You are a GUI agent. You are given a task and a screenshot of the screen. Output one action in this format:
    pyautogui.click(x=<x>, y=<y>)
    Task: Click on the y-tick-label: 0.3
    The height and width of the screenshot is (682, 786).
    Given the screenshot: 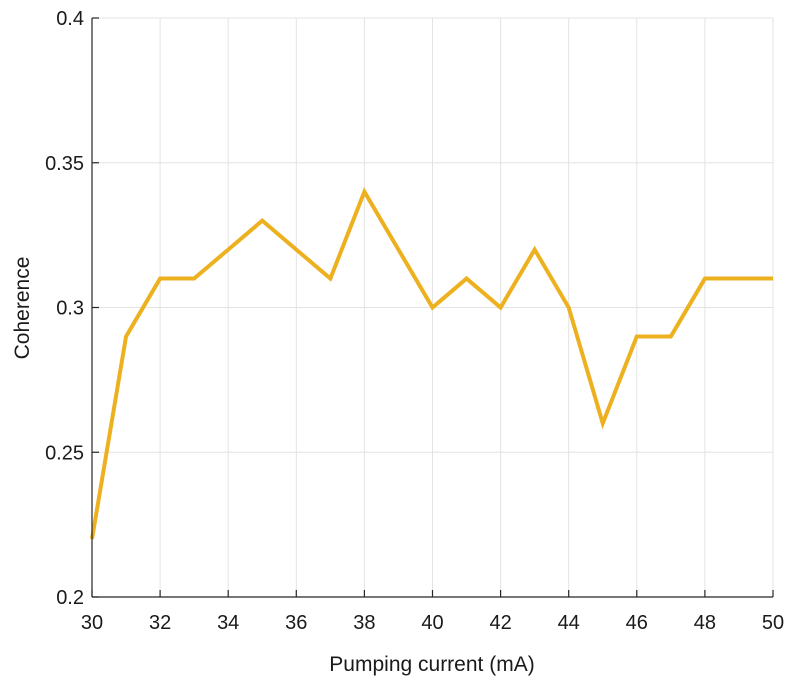 What is the action you would take?
    pyautogui.click(x=70, y=309)
    